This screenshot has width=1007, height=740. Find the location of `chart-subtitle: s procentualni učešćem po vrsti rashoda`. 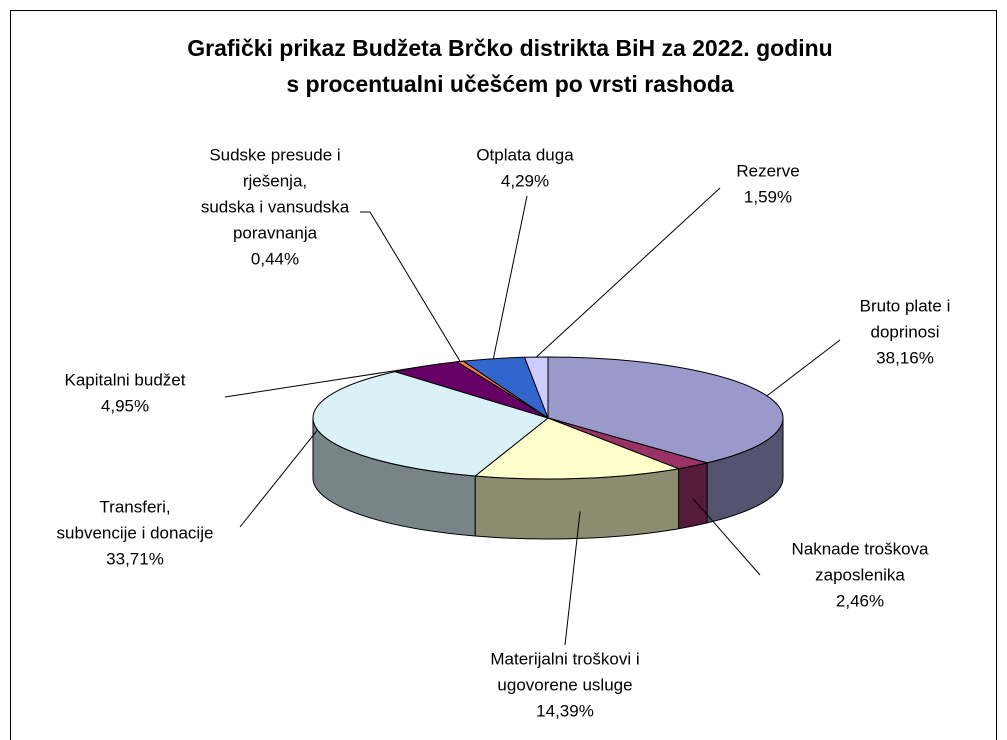

chart-subtitle: s procentualni učešćem po vrsti rashoda is located at coordinates (510, 84).